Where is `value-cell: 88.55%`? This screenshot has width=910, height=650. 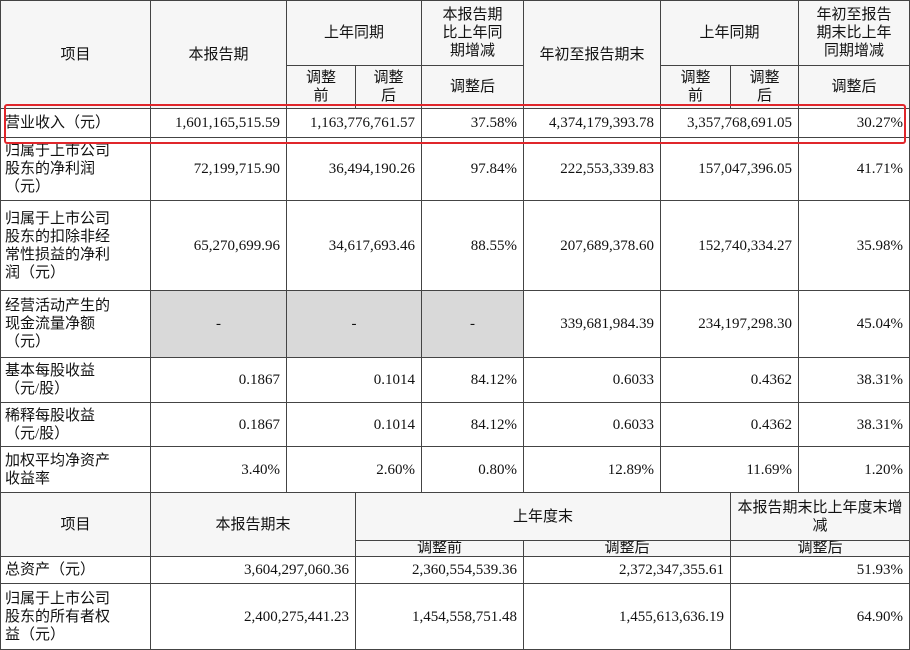 value-cell: 88.55% is located at coordinates (473, 245).